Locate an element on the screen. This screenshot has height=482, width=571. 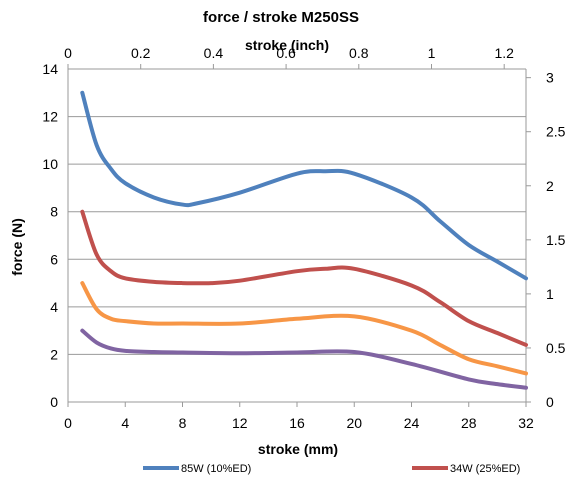
x2-tick-label: 0.2 is located at coordinates (141, 53).